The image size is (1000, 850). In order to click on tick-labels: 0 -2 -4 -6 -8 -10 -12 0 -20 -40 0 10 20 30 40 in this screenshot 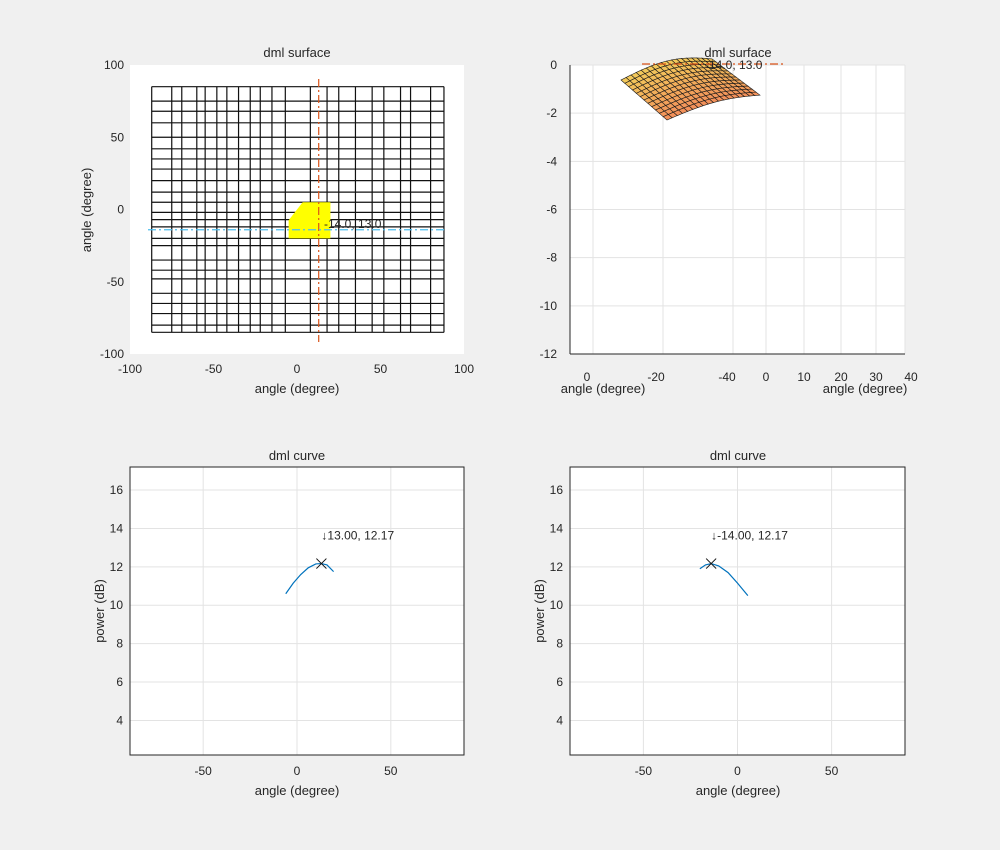, I will do `click(729, 221)`.